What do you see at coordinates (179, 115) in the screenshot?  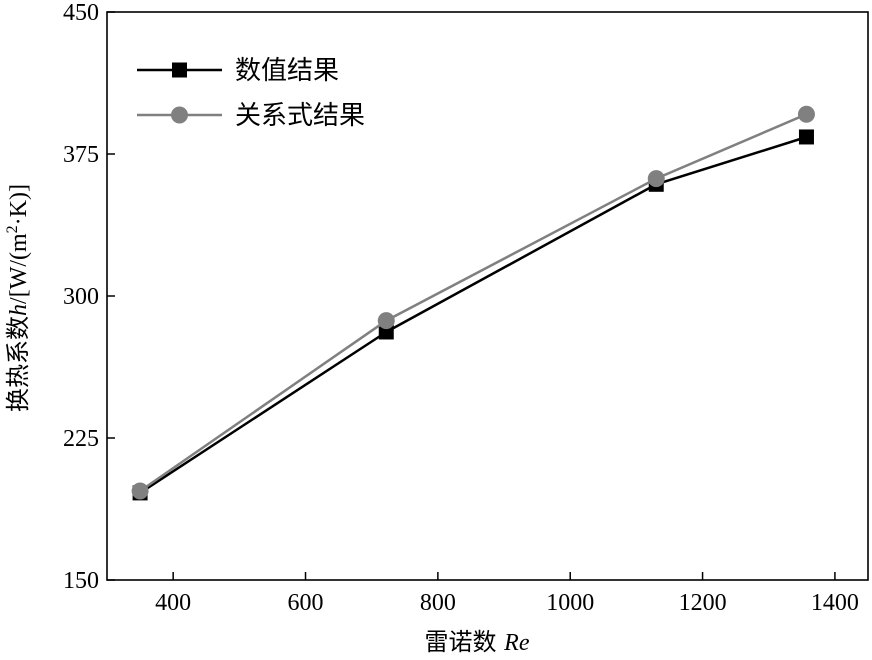 I see `legend-marker-circle` at bounding box center [179, 115].